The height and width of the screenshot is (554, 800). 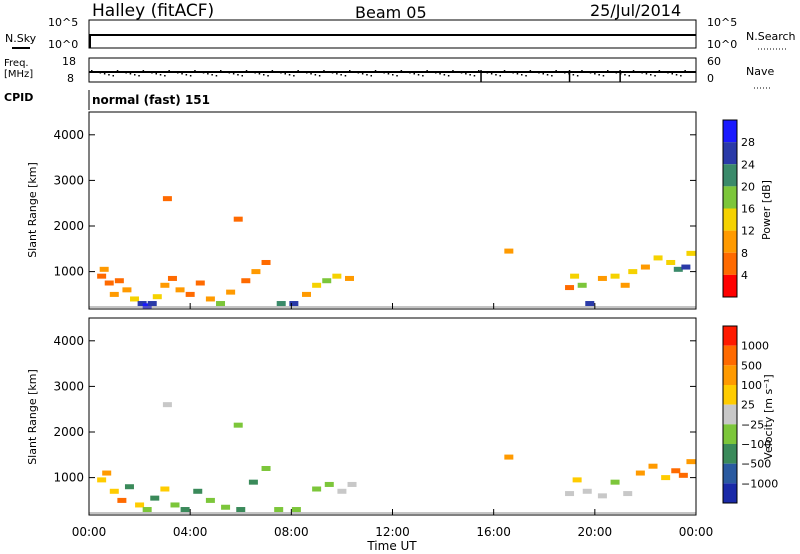 I want to click on velocity-colorbar-label: Velocity [m s⁻¹], so click(x=768, y=416).